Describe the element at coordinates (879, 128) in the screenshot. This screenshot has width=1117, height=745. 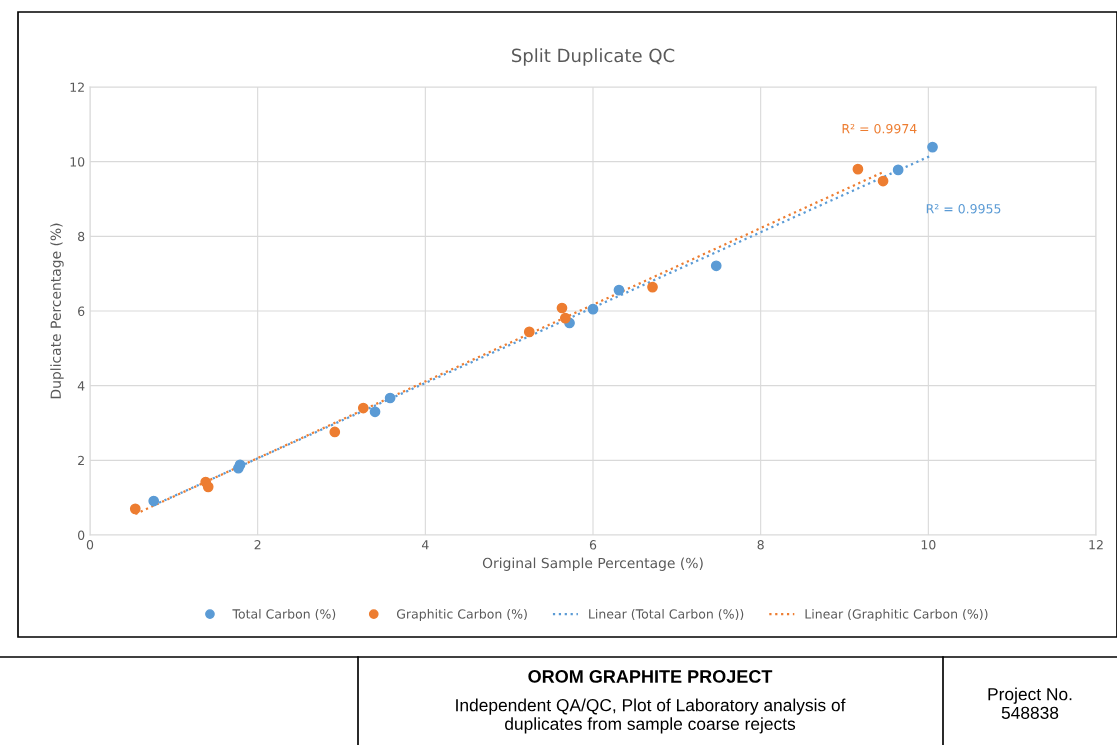
I see `annotation: R² = 0.9974` at that location.